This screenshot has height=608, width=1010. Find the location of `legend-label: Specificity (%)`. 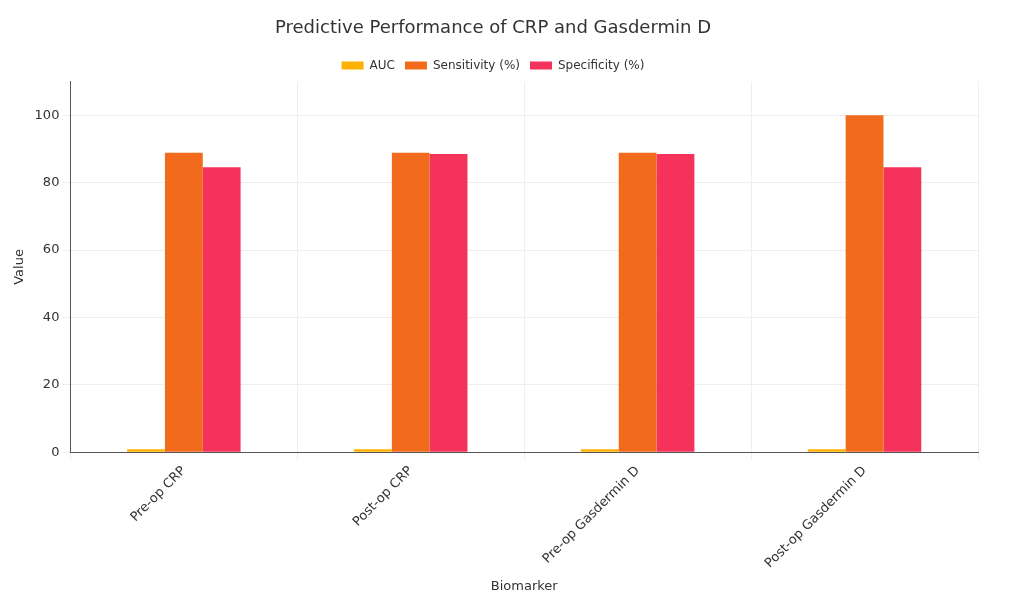

legend-label: Specificity (%) is located at coordinates (601, 64).